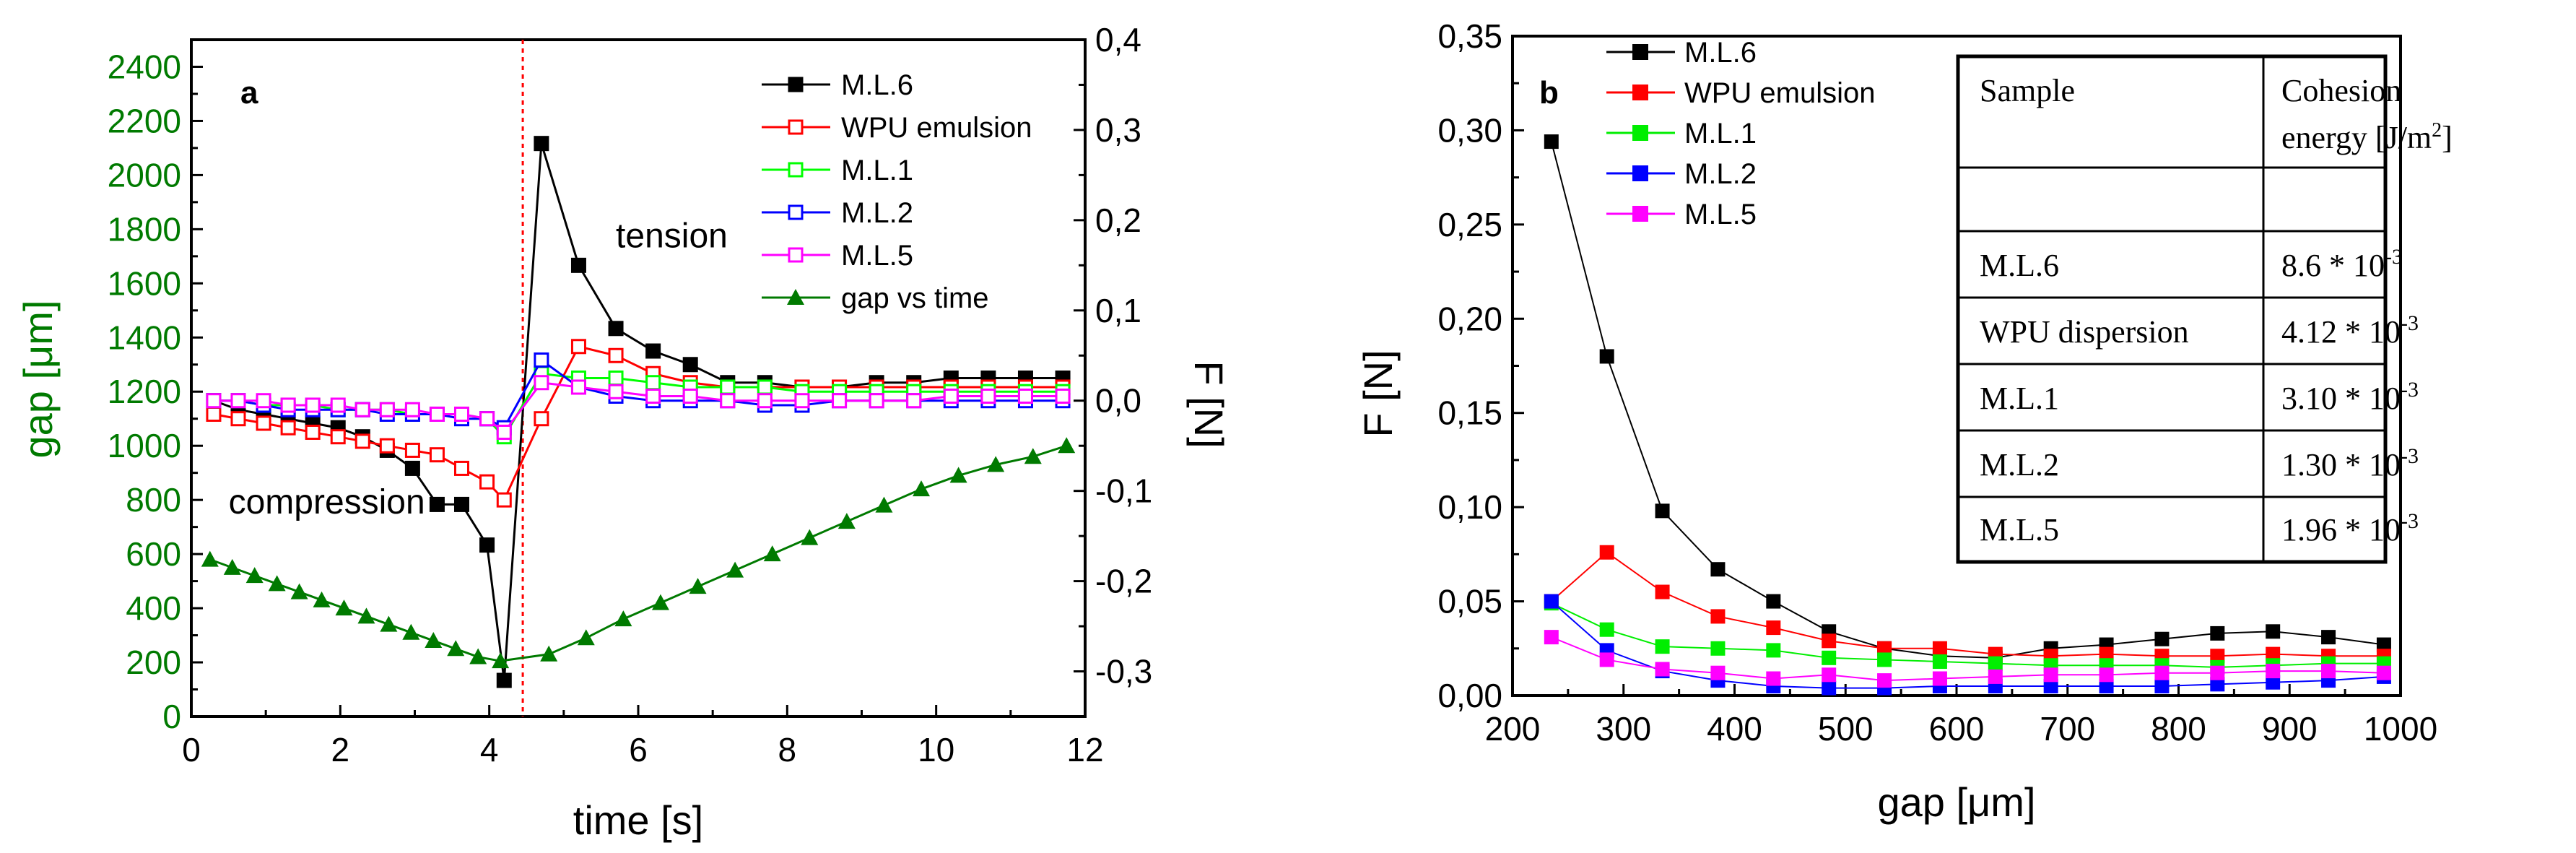  What do you see at coordinates (144, 446) in the screenshot?
I see `left-y-tick-label: 1000` at bounding box center [144, 446].